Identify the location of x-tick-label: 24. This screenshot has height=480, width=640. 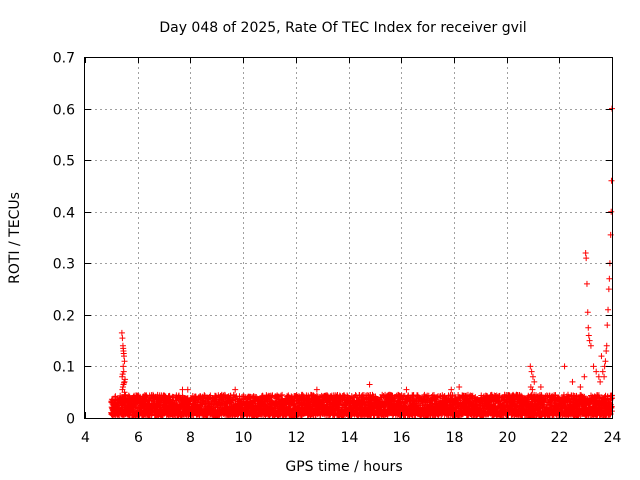
(613, 438).